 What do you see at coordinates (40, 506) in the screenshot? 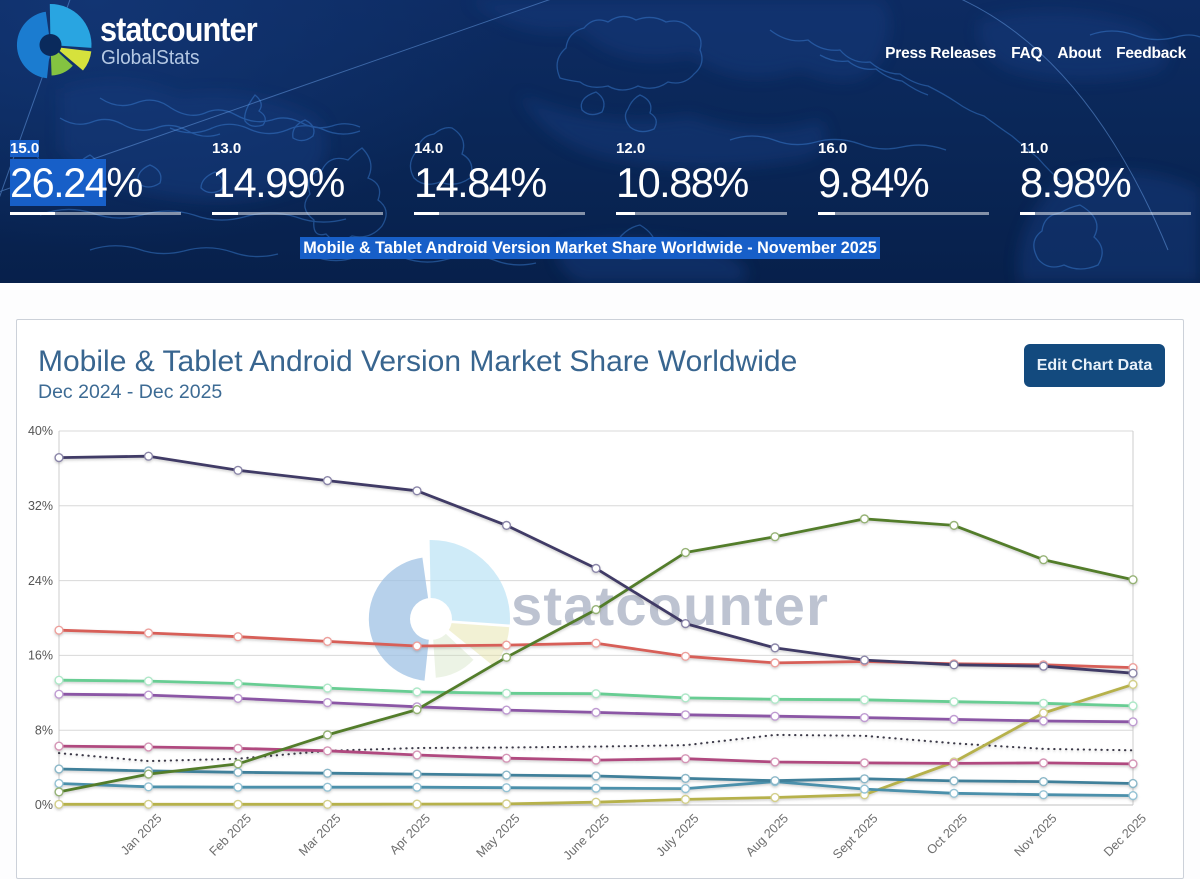
I see `svg-text: 32%` at bounding box center [40, 506].